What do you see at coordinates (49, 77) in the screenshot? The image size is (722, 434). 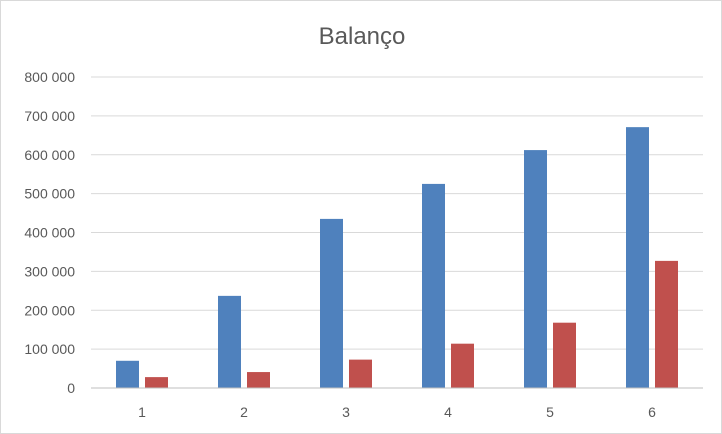 I see `y-tick-label: 800 000` at bounding box center [49, 77].